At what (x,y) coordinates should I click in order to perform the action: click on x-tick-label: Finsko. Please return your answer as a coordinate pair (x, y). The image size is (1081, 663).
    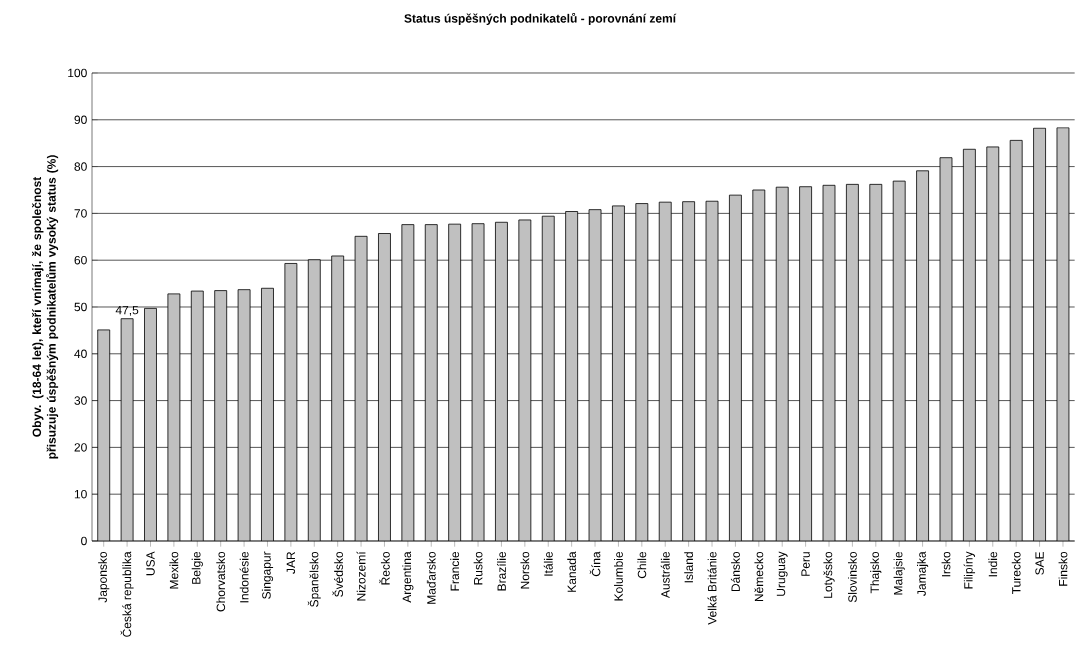
    Looking at the image, I should click on (1063, 568).